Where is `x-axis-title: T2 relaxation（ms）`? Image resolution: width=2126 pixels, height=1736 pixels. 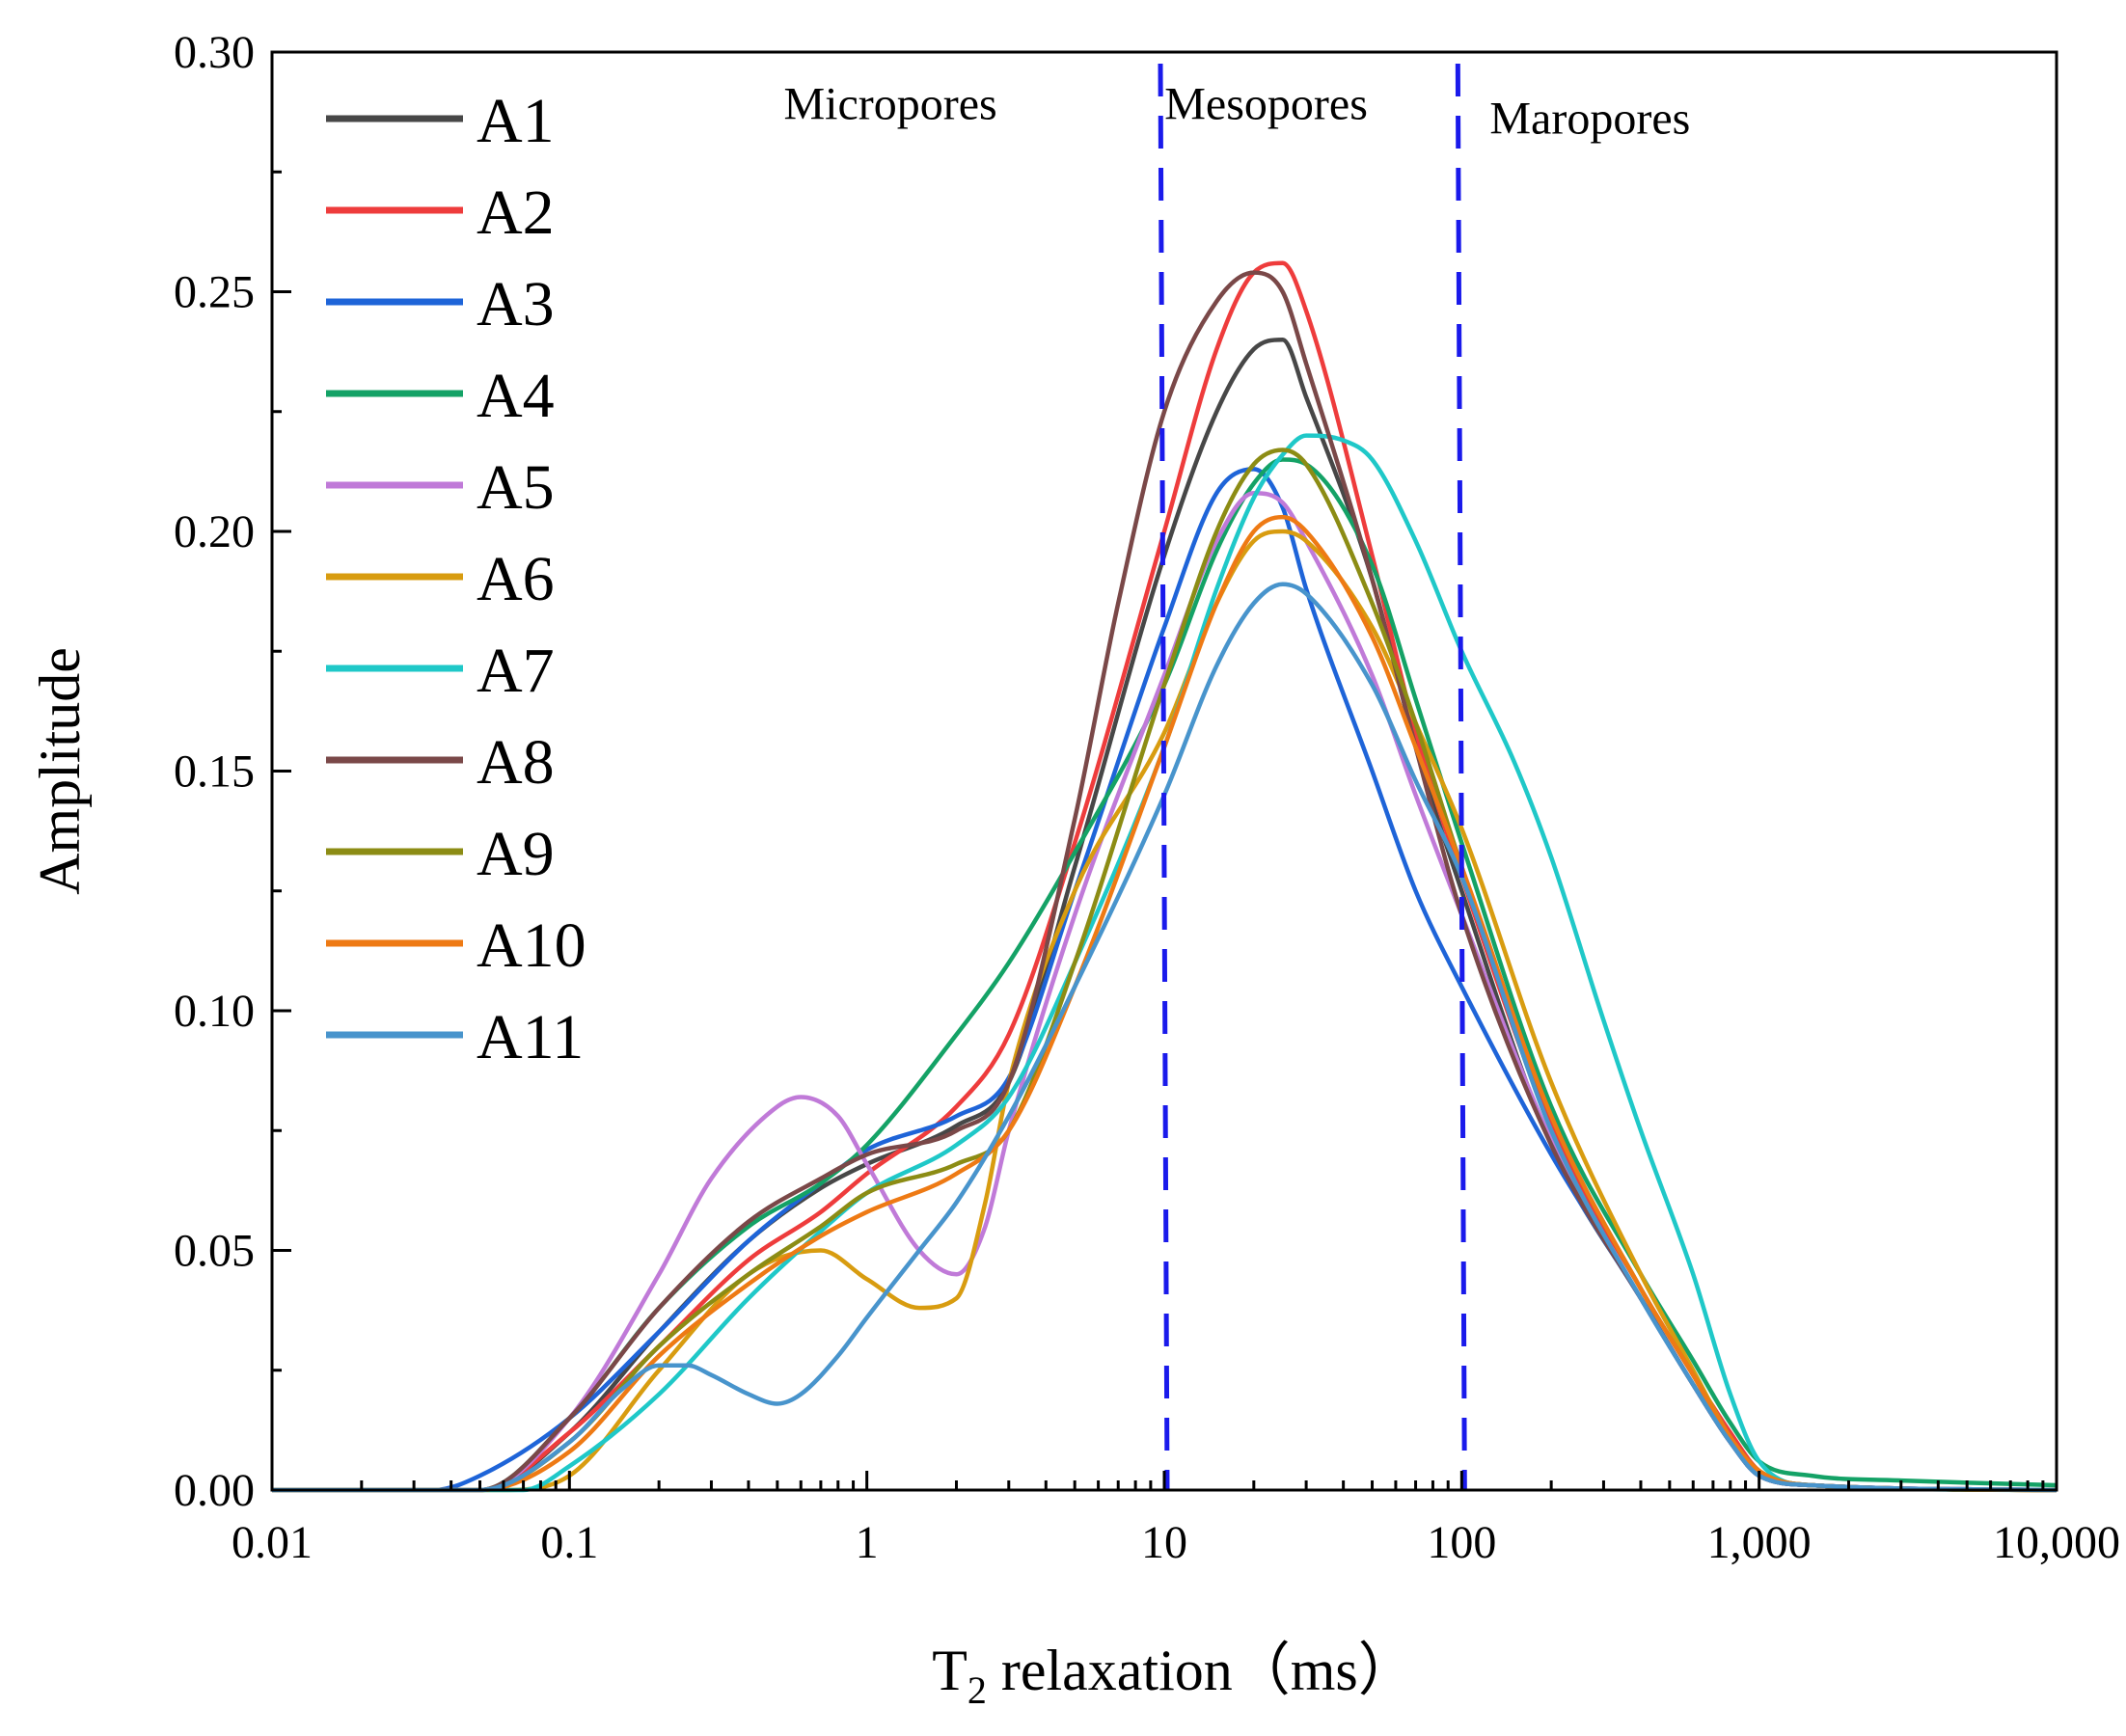
x-axis-title: T2 relaxation（ms） is located at coordinates (1174, 1676).